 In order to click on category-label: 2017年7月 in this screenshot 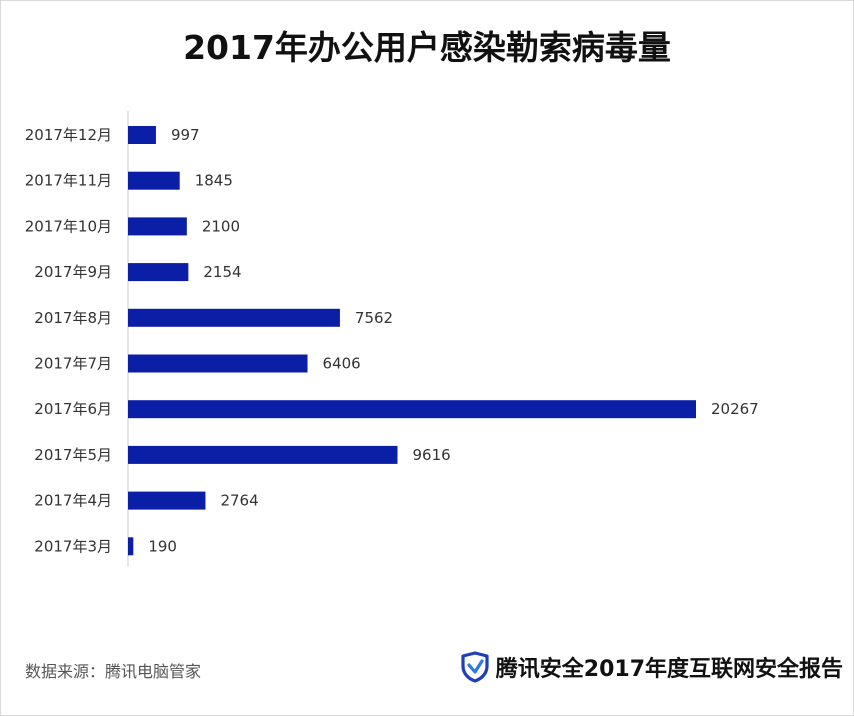, I will do `click(73, 364)`.